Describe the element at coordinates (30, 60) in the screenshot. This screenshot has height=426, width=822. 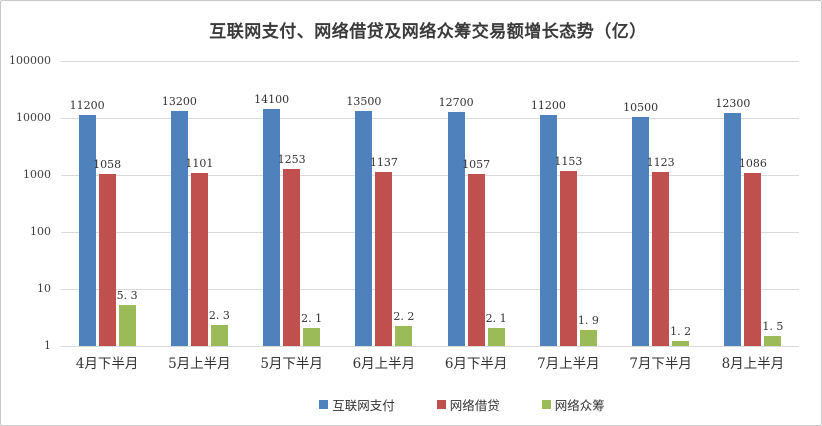
I see `y-tick-label: 100000` at that location.